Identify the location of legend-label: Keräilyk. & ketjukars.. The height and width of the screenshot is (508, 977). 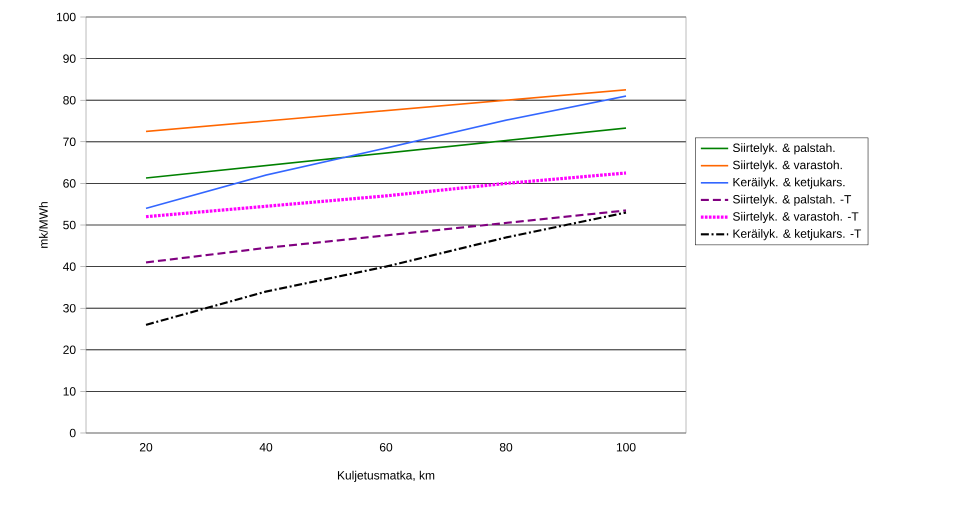
(788, 183).